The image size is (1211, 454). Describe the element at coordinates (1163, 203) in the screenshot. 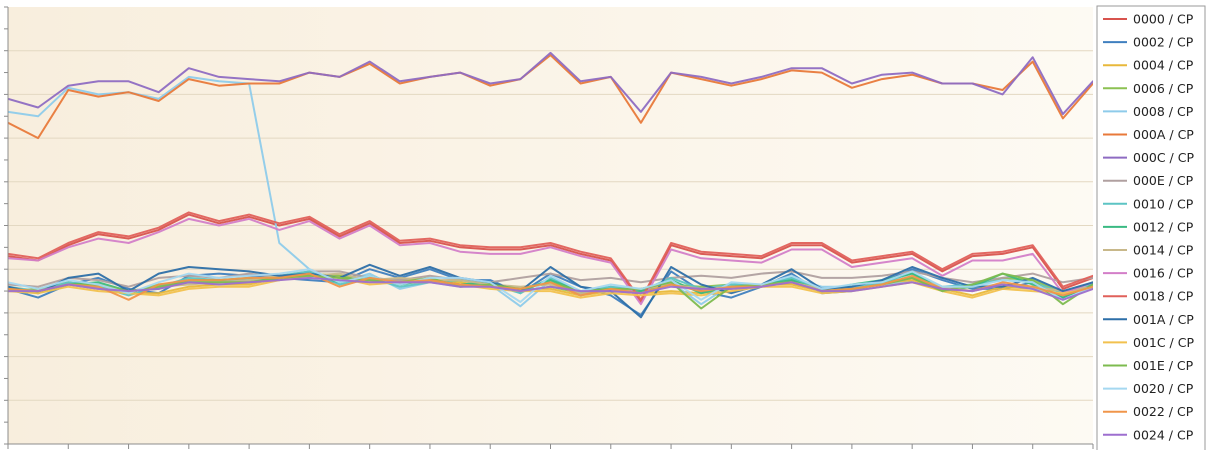

I see `legend-label: 0010 / CP` at that location.